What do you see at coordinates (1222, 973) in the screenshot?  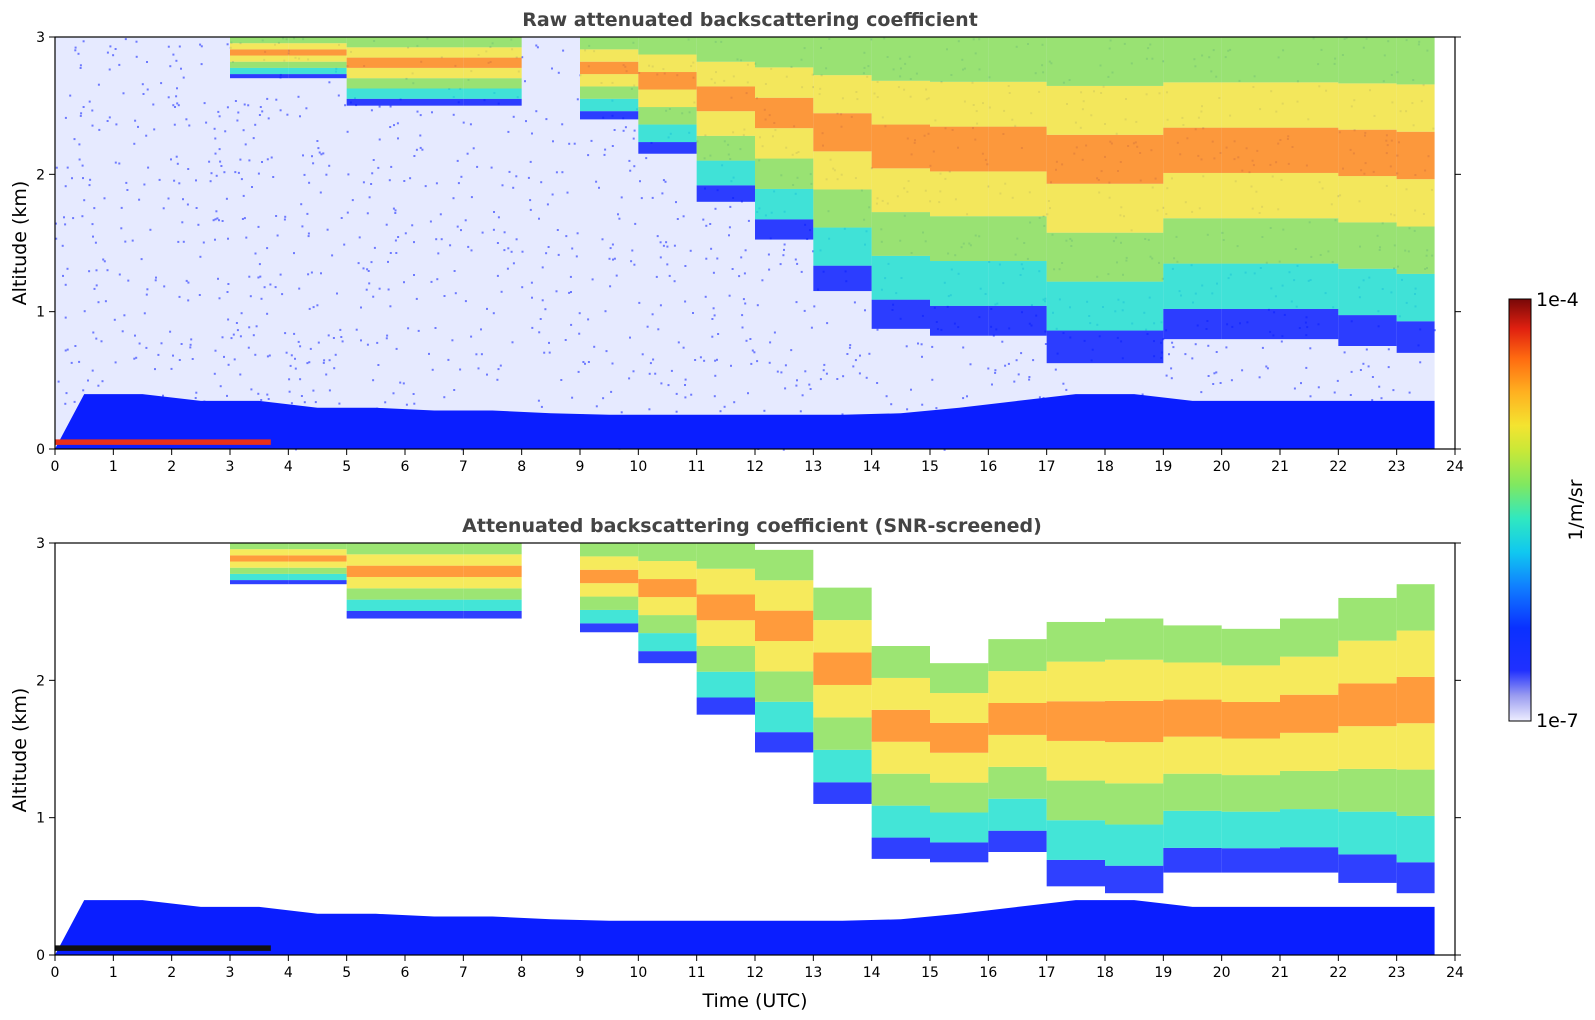 I see `x-tick-label: 20` at bounding box center [1222, 973].